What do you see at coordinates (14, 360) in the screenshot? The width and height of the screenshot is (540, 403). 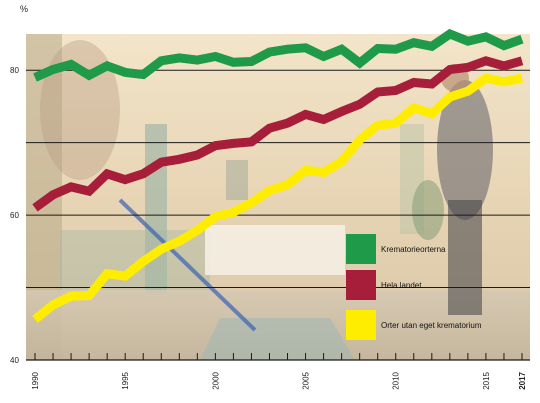 I see `y-tick-label-40: 40` at bounding box center [14, 360].